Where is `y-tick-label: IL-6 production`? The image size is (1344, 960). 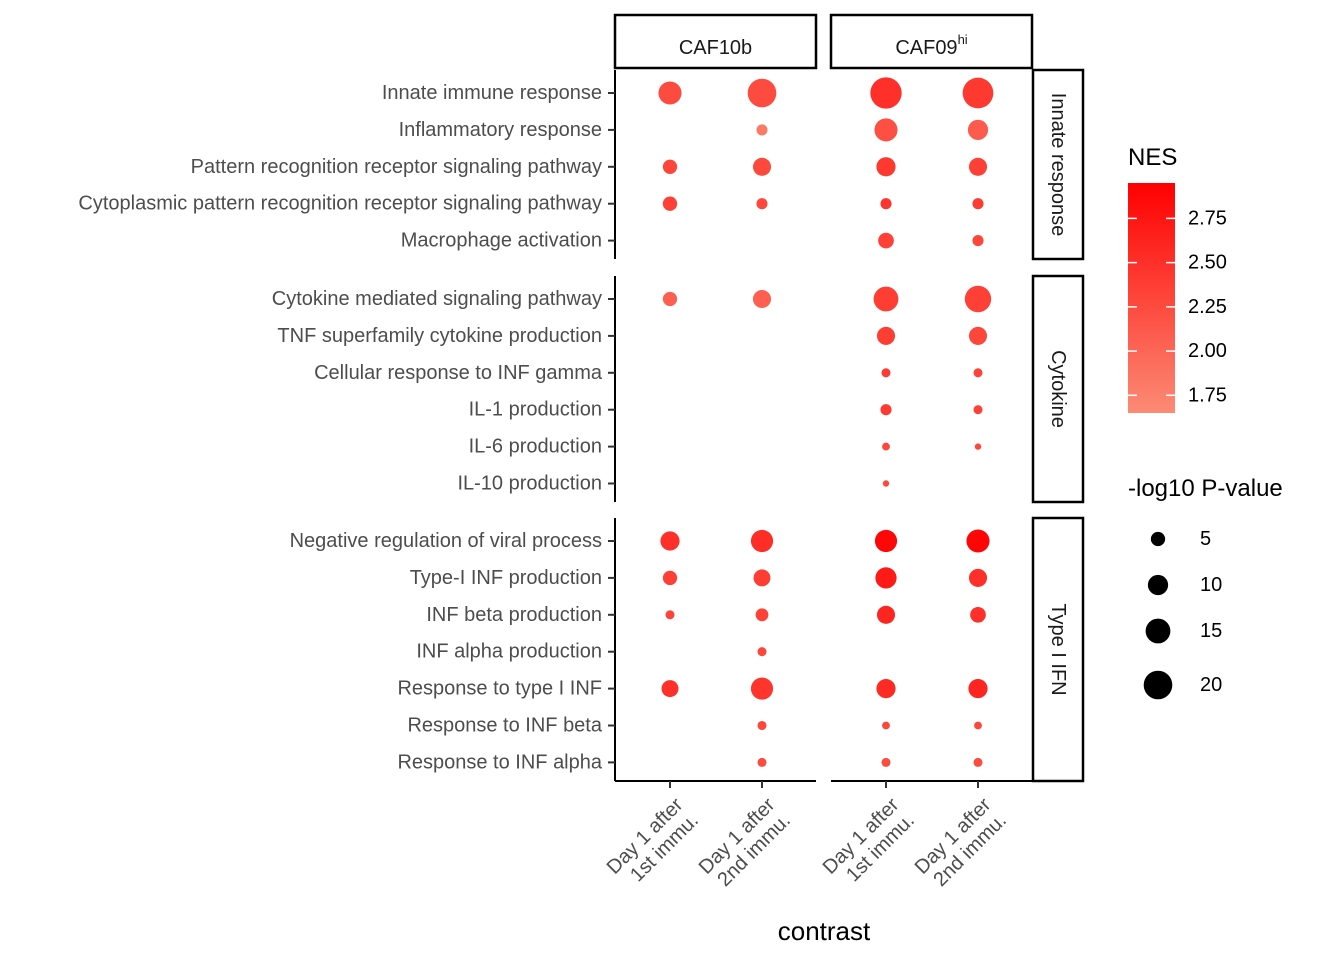 y-tick-label: IL-6 production is located at coordinates (535, 447).